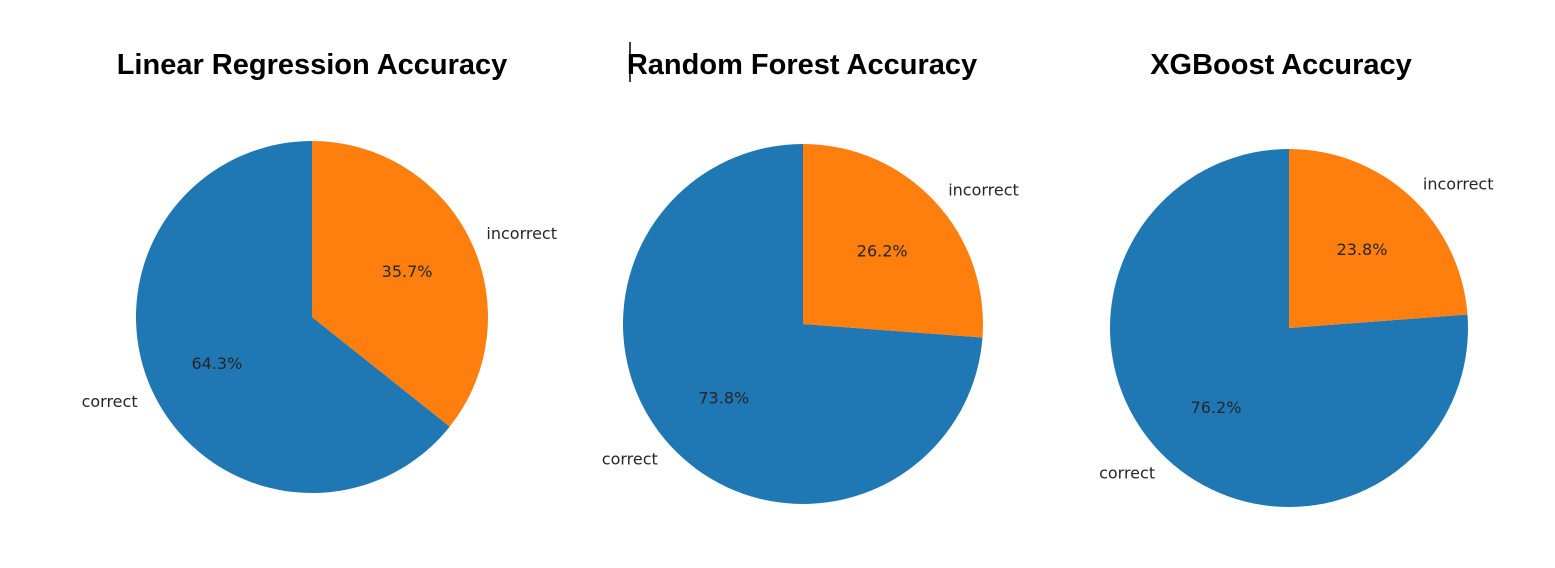 The width and height of the screenshot is (1555, 568). Describe the element at coordinates (1216, 407) in the screenshot. I see `pie-slice-value-label: 76.2%` at that location.